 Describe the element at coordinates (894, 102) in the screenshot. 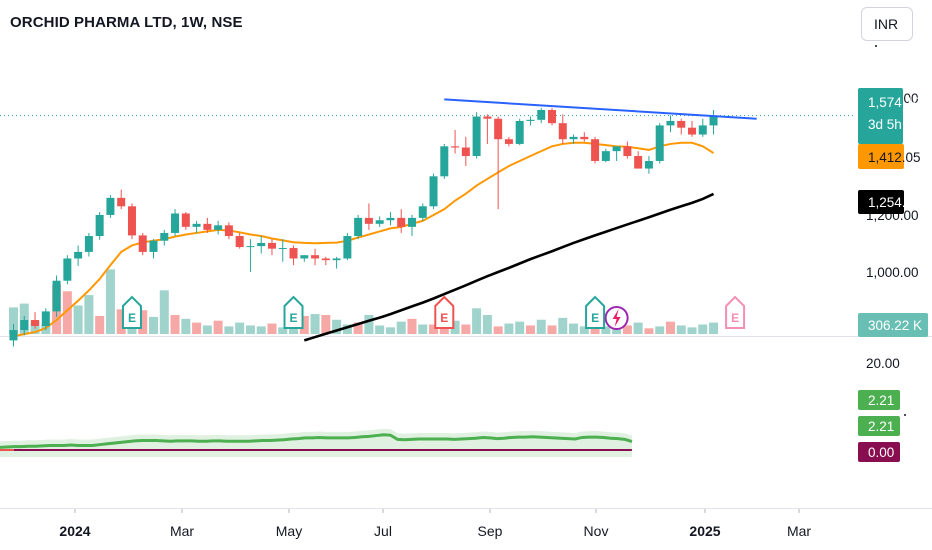

I see `last-price-value: 1,574.10` at that location.